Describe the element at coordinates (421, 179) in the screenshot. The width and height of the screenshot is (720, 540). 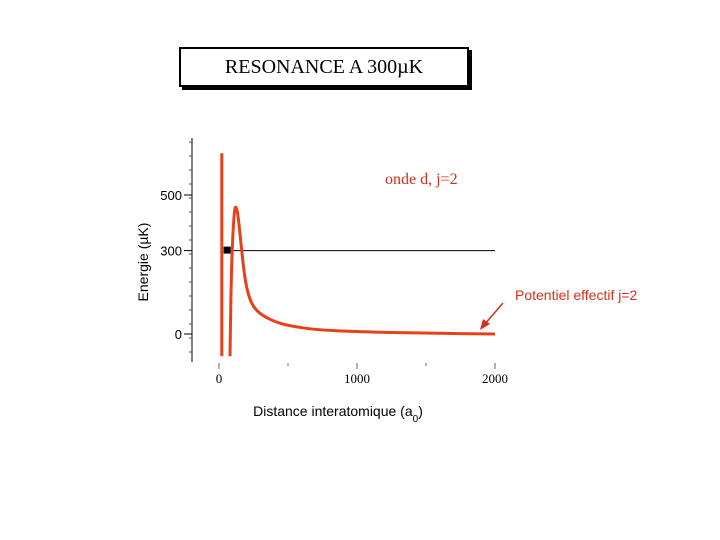
I see `annotation-onde-d: onde d, j=2` at that location.